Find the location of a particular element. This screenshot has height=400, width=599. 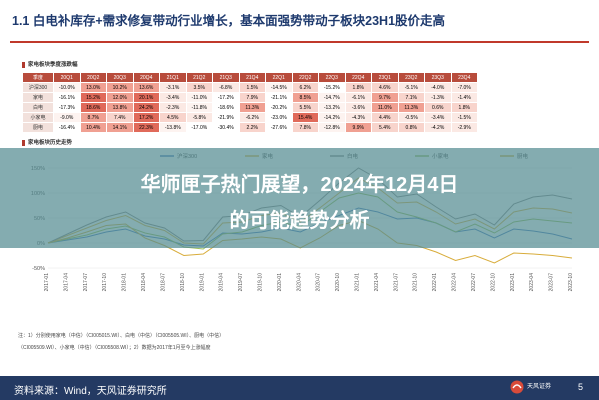

table-cell: -12.8% is located at coordinates (332, 127).